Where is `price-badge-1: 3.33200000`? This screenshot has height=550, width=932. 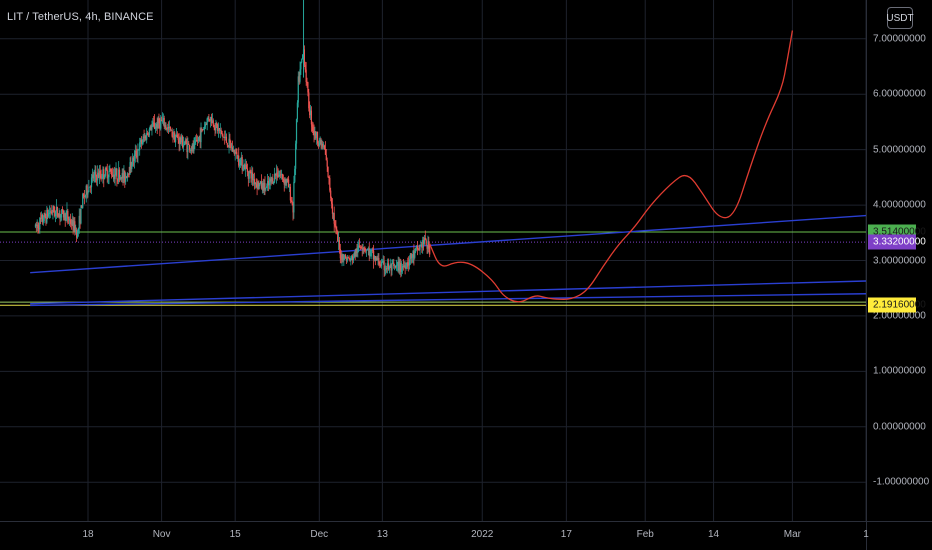
price-badge-1: 3.33200000 is located at coordinates (897, 242).